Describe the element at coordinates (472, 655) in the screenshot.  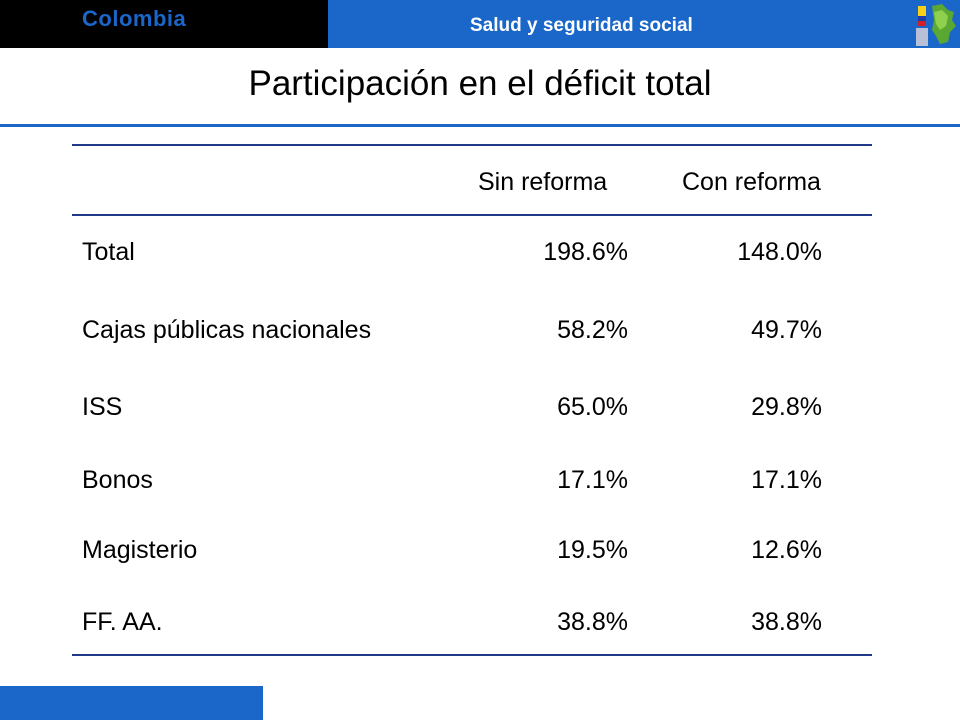
I see `table-bottom-rule` at that location.